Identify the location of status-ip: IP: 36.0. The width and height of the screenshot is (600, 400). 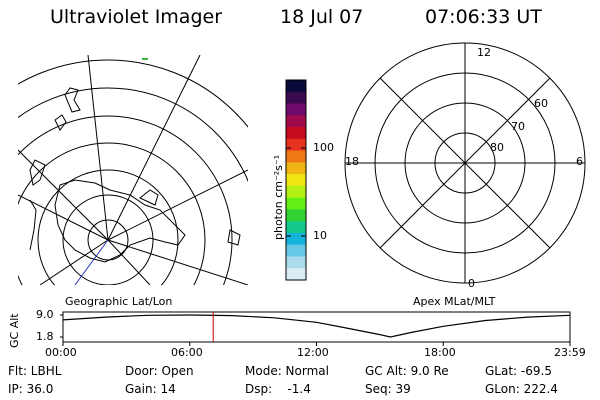
(31, 389).